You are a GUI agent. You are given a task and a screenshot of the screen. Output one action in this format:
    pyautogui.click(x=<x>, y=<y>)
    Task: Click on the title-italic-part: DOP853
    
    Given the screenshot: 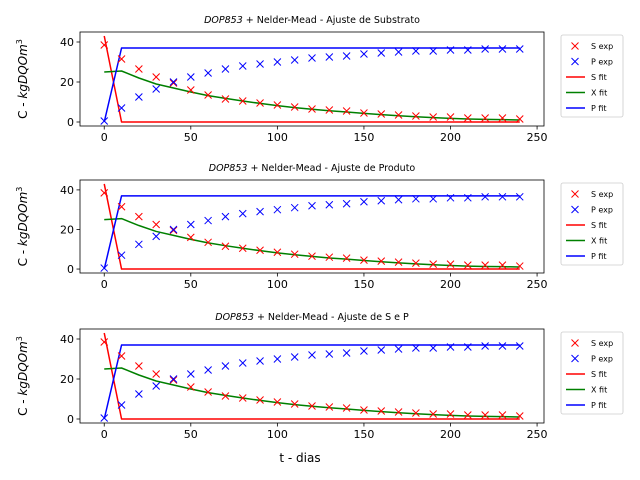 What is the action you would take?
    pyautogui.click(x=234, y=317)
    